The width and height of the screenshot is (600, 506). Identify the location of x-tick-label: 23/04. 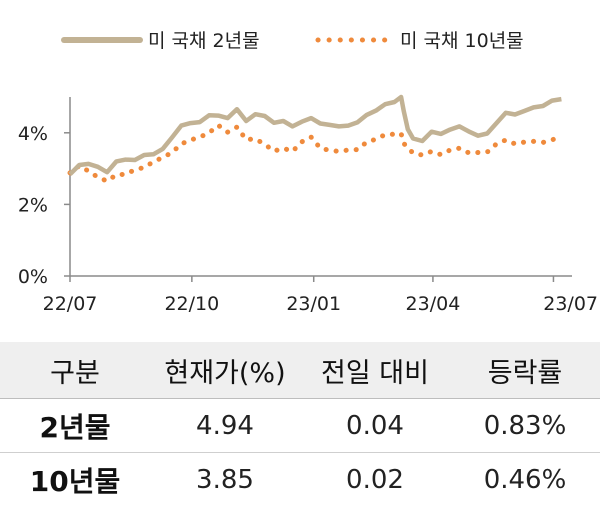
(433, 304).